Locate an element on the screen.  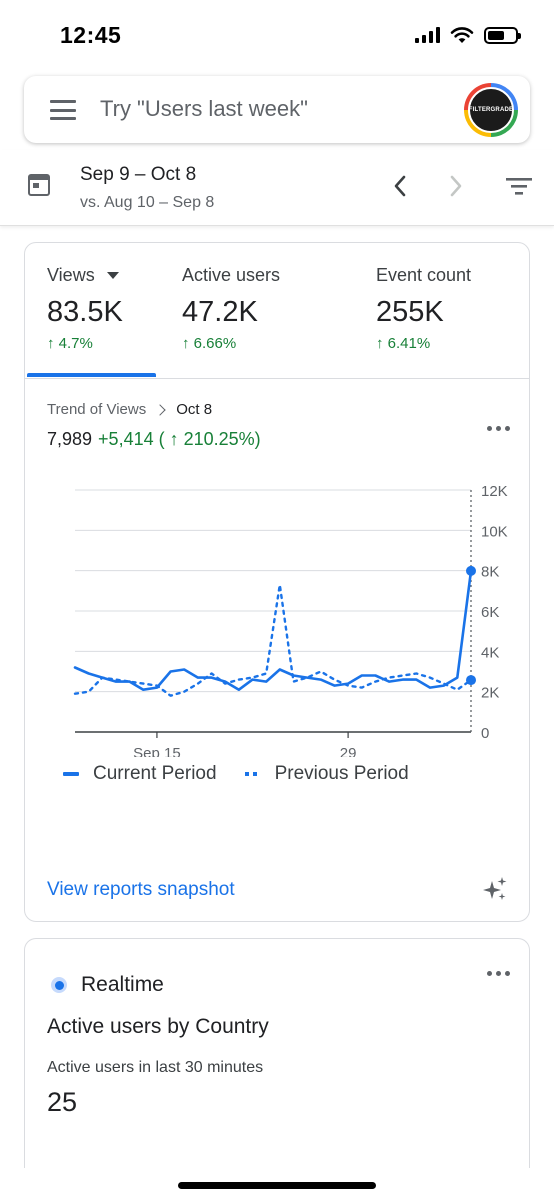
metric-label: Views is located at coordinates (71, 275).